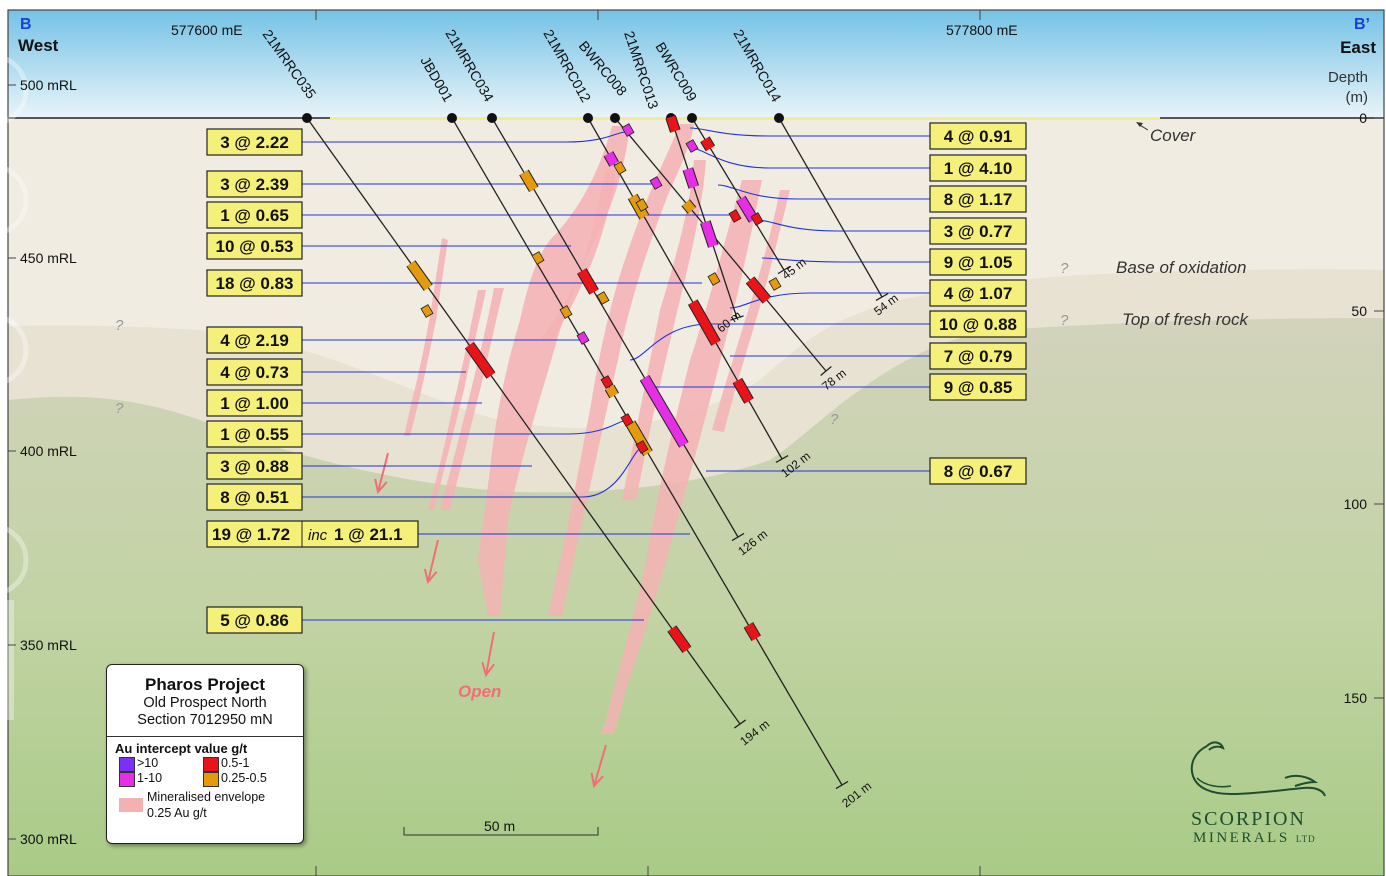 The width and height of the screenshot is (1386, 876). I want to click on legend-swatch-envelope, so click(131, 805).